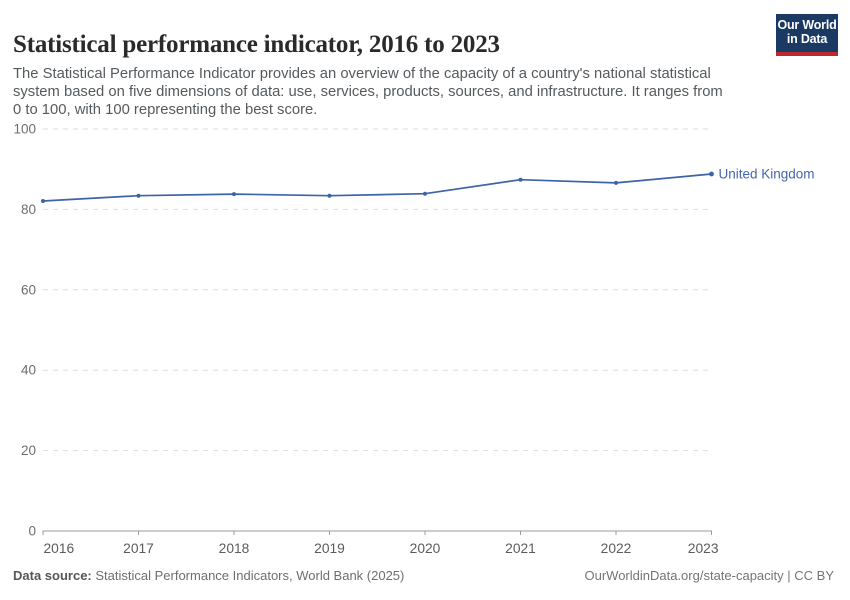 The width and height of the screenshot is (850, 600). I want to click on x-axis-tick-label: 2021, so click(520, 548).